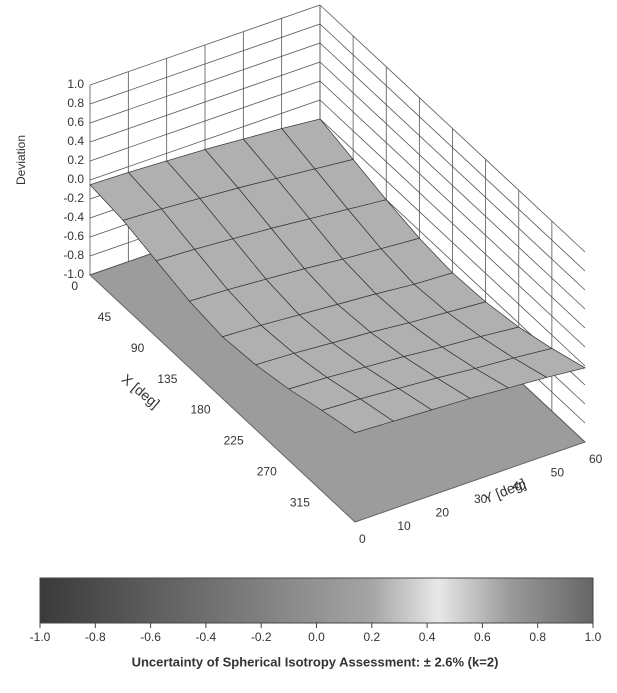  What do you see at coordinates (74, 286) in the screenshot?
I see `x-tick-label: 0` at bounding box center [74, 286].